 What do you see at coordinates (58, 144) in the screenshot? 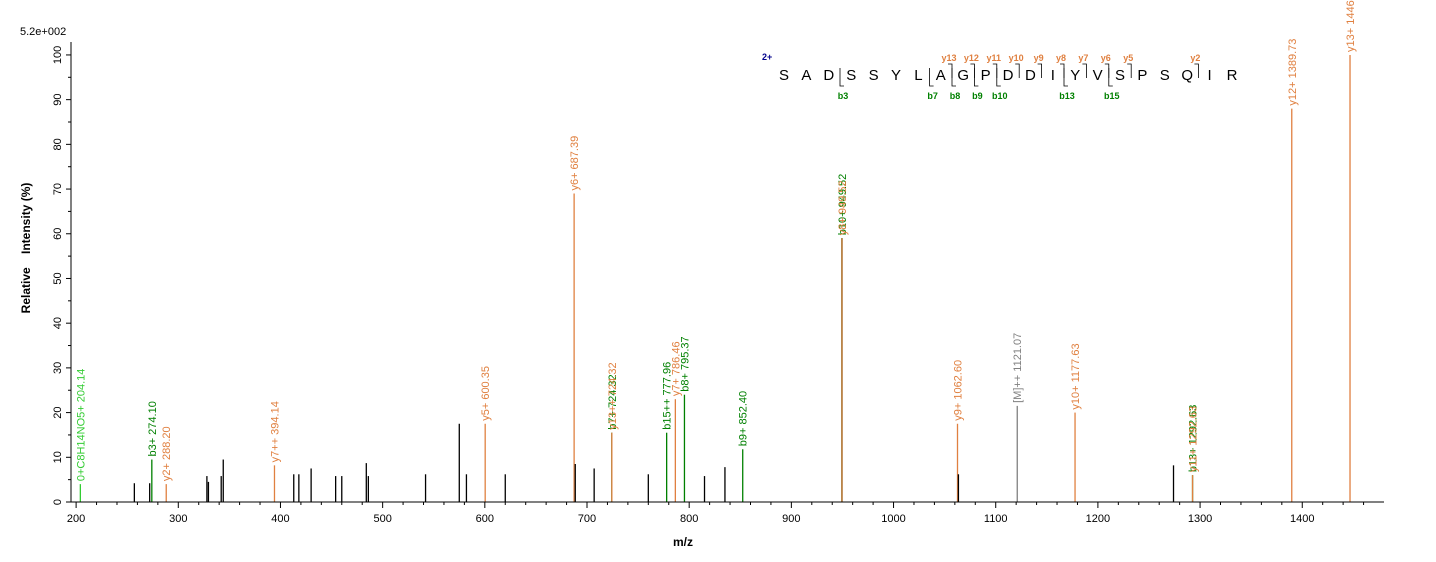
I see `y-tick-label: 80` at bounding box center [58, 144].